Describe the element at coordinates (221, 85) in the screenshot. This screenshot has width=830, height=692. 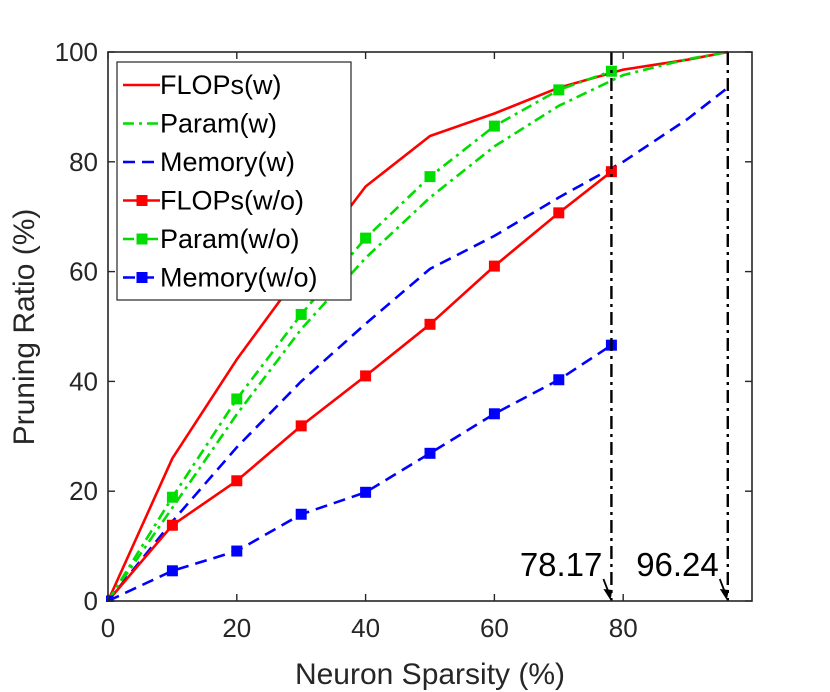
I see `legend-label-0: FLOPs(w)` at that location.